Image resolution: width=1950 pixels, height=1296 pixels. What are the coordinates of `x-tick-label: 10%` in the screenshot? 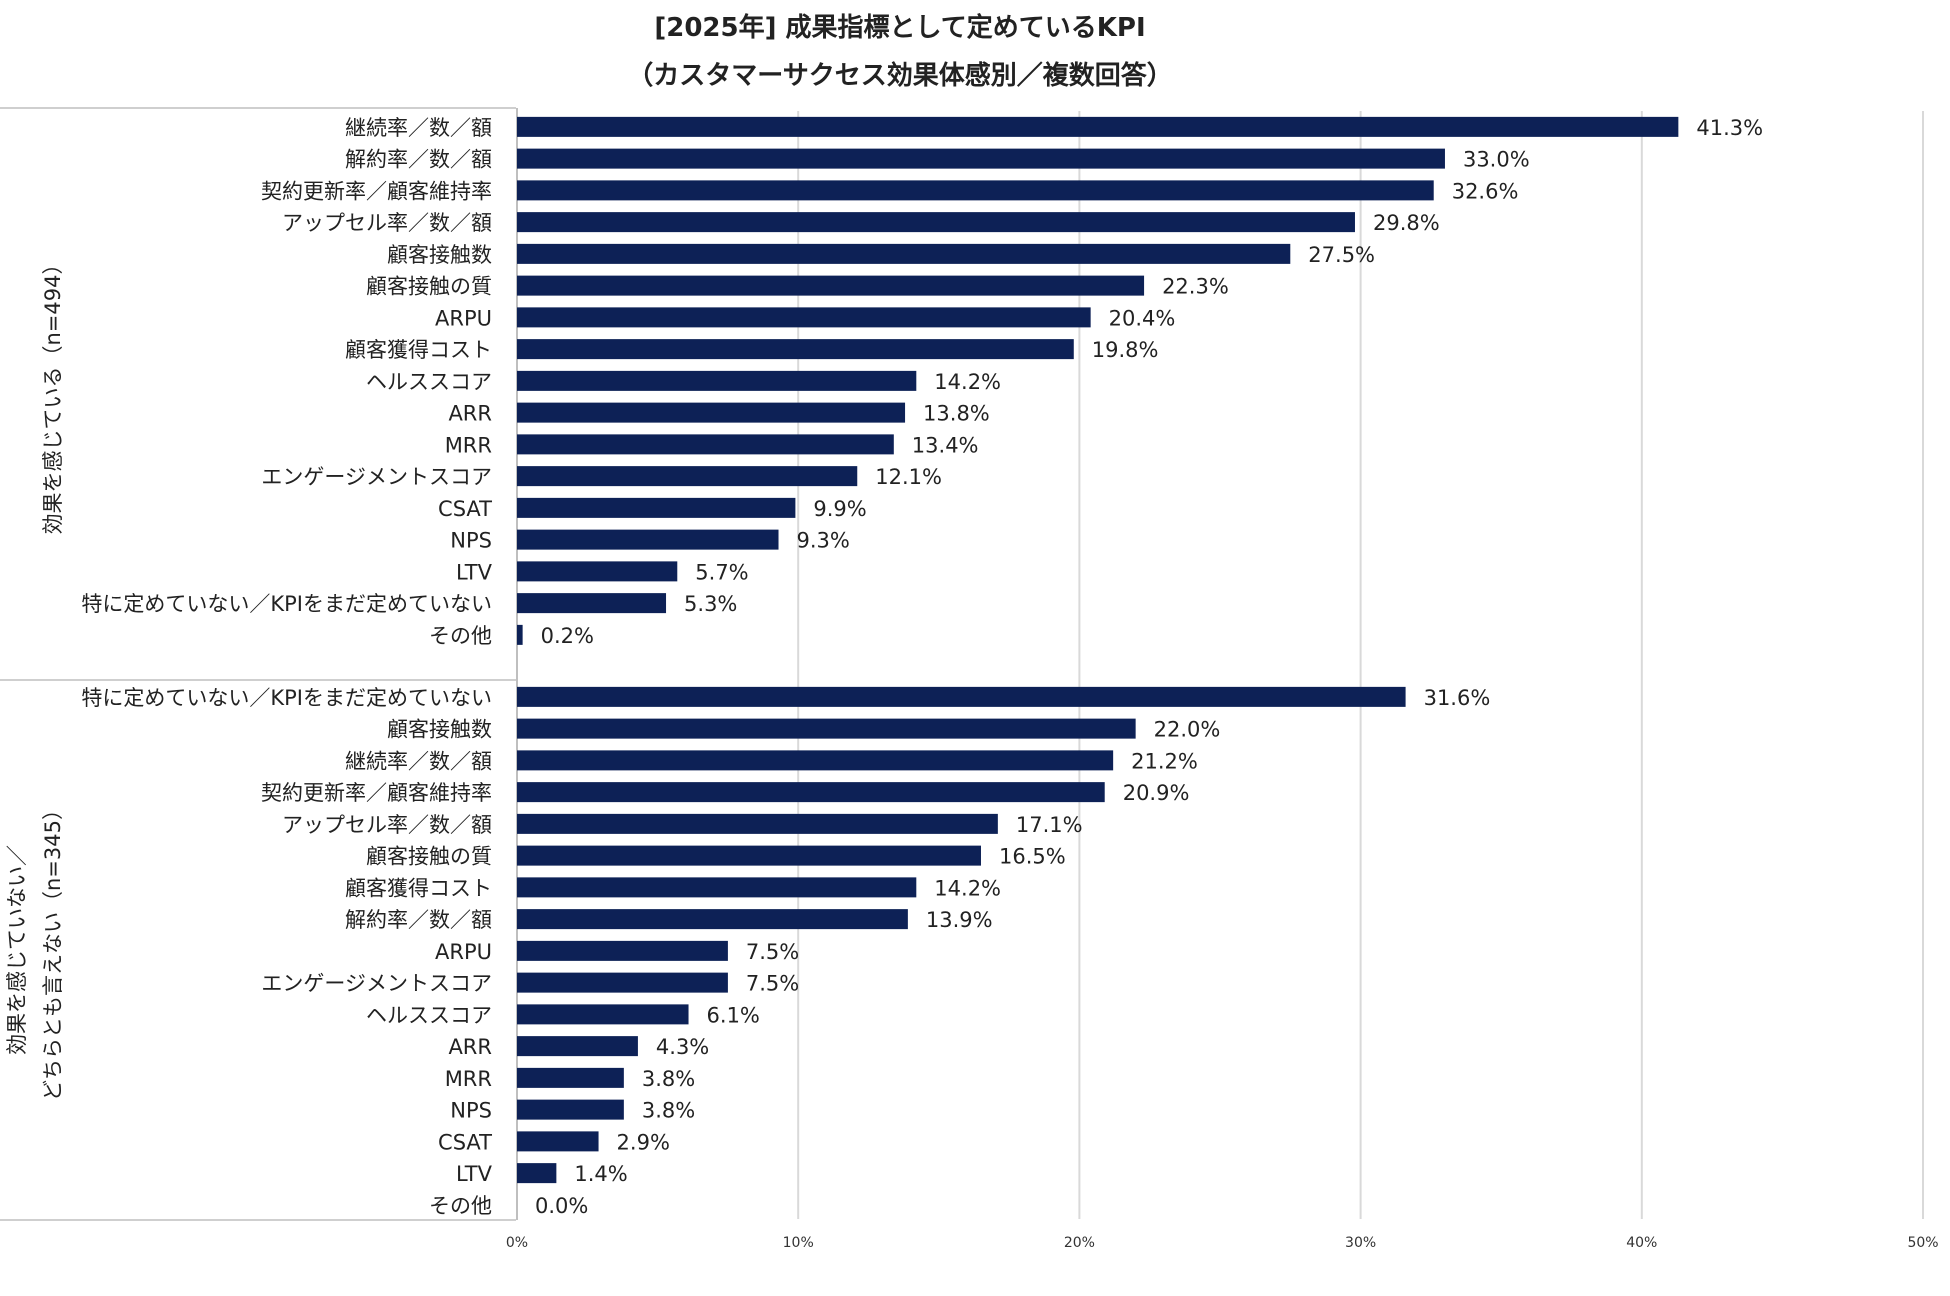 It's located at (798, 1243).